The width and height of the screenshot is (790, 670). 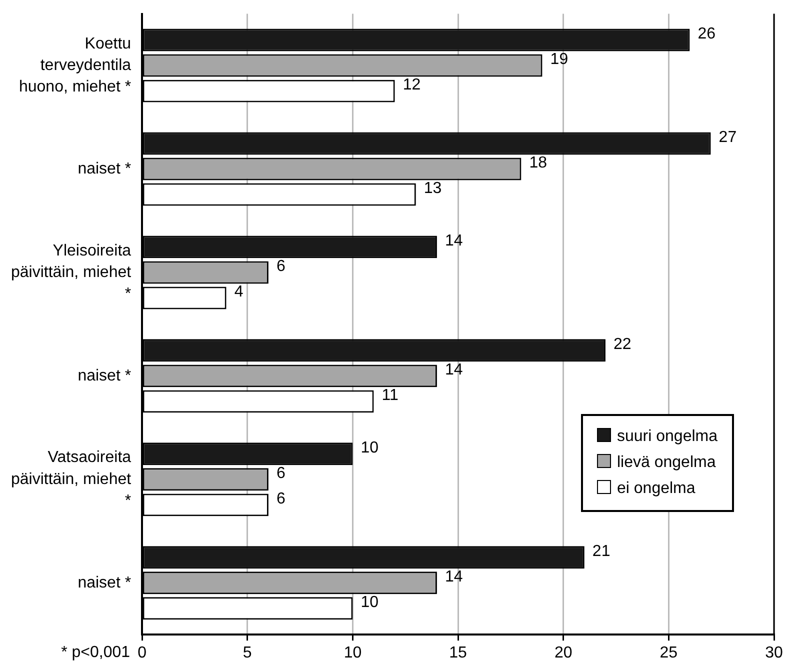 What do you see at coordinates (95, 653) in the screenshot?
I see `text: * p<0,001` at bounding box center [95, 653].